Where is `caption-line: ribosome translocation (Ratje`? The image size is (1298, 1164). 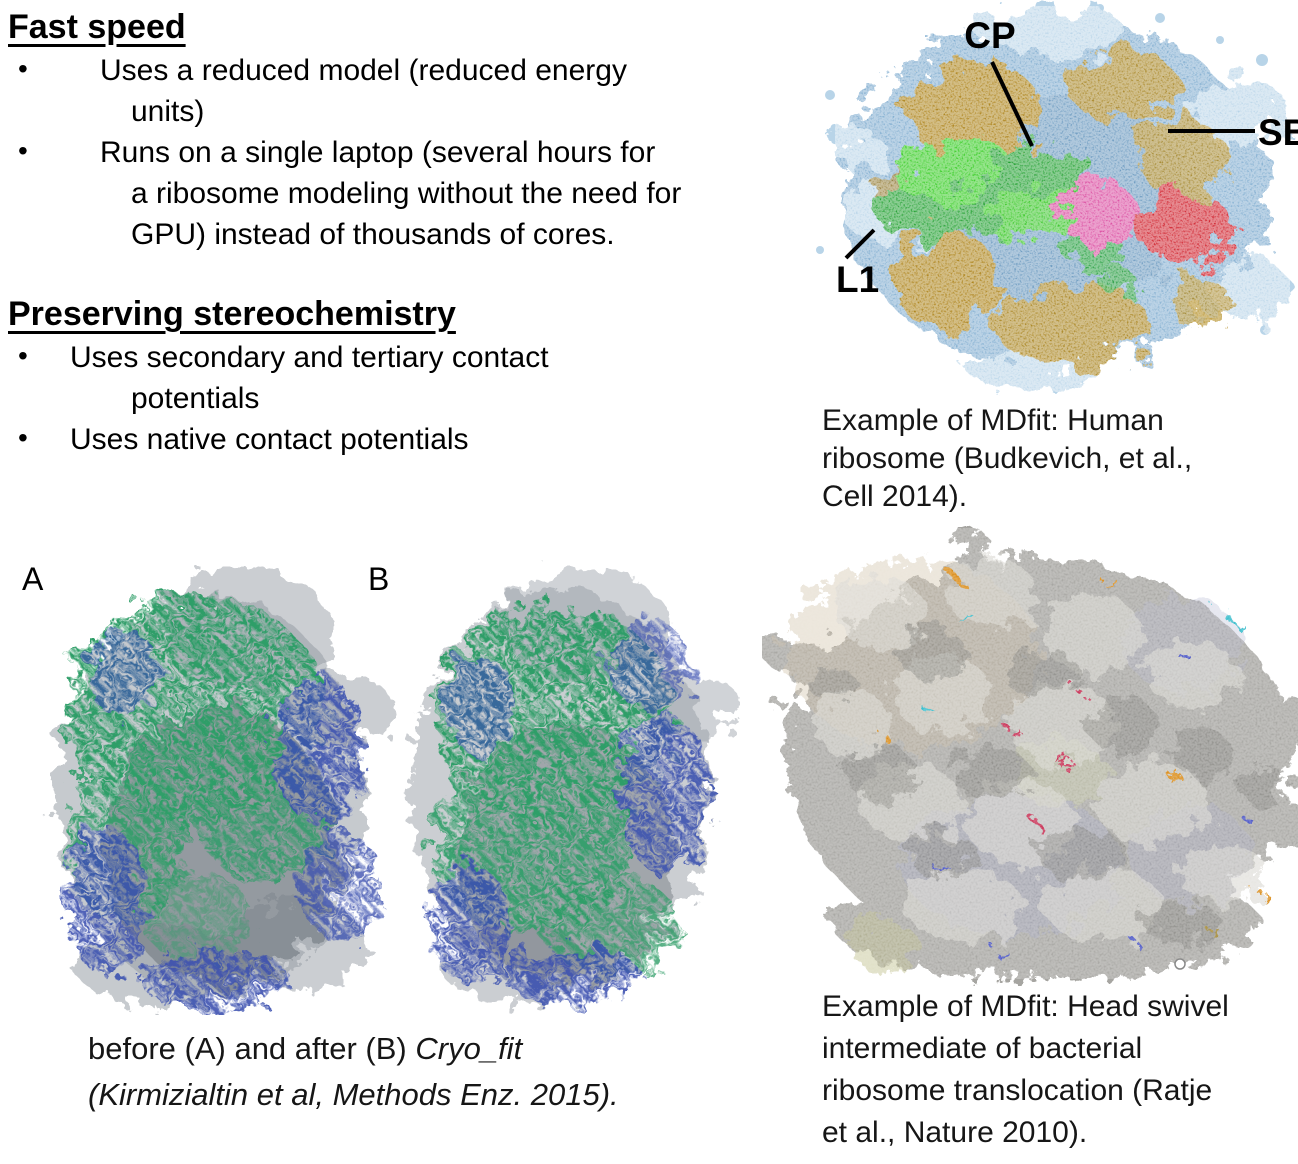 caption-line: ribosome translocation (Ratje is located at coordinates (1017, 1090).